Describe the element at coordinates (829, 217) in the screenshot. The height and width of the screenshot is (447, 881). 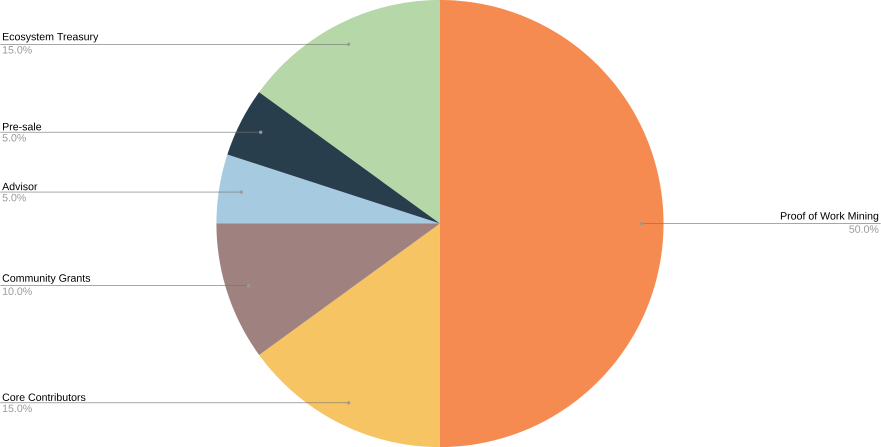
I see `slice-label: Proof of Work Mining` at that location.